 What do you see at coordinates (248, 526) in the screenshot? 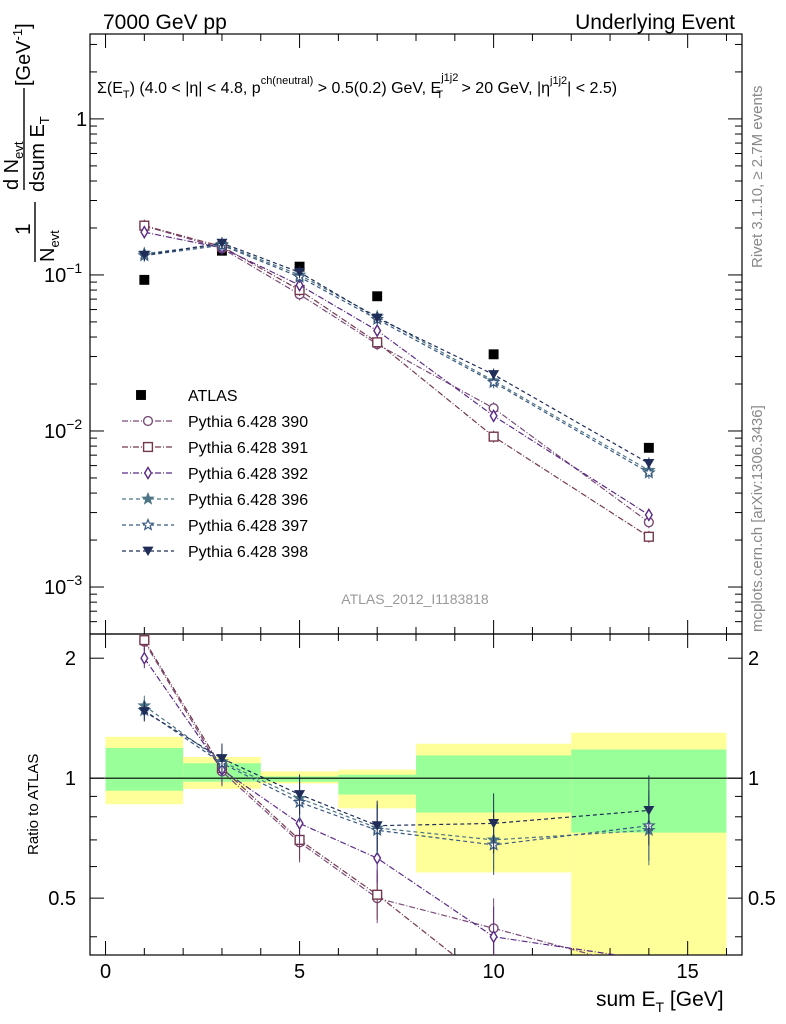
I see `legend-label: Pythia 6.428 397` at bounding box center [248, 526].